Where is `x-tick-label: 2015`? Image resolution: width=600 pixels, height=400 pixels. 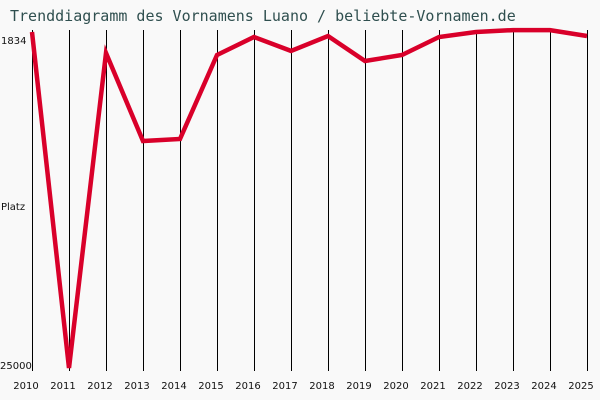
x-tick-label: 2015 is located at coordinates (211, 386).